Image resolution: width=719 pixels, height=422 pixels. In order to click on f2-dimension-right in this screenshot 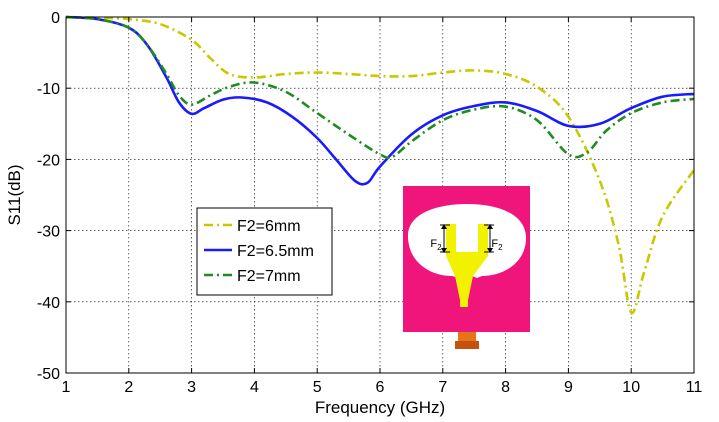, I will do `click(489, 238)`.